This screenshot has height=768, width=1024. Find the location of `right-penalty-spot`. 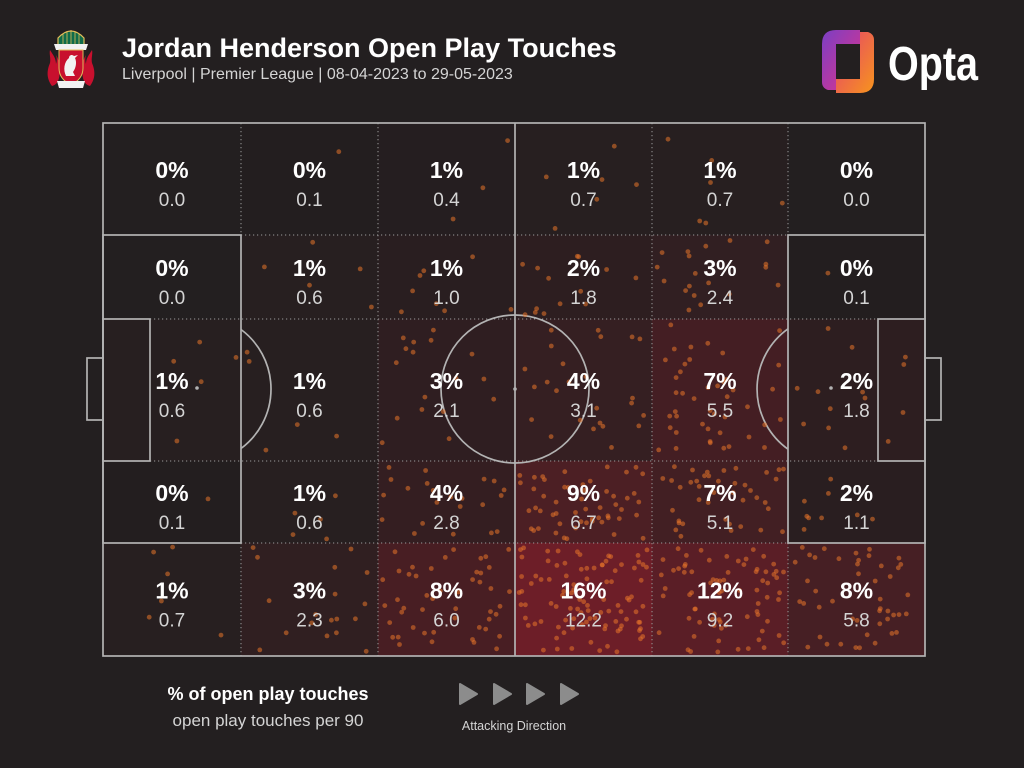

right-penalty-spot is located at coordinates (831, 388).